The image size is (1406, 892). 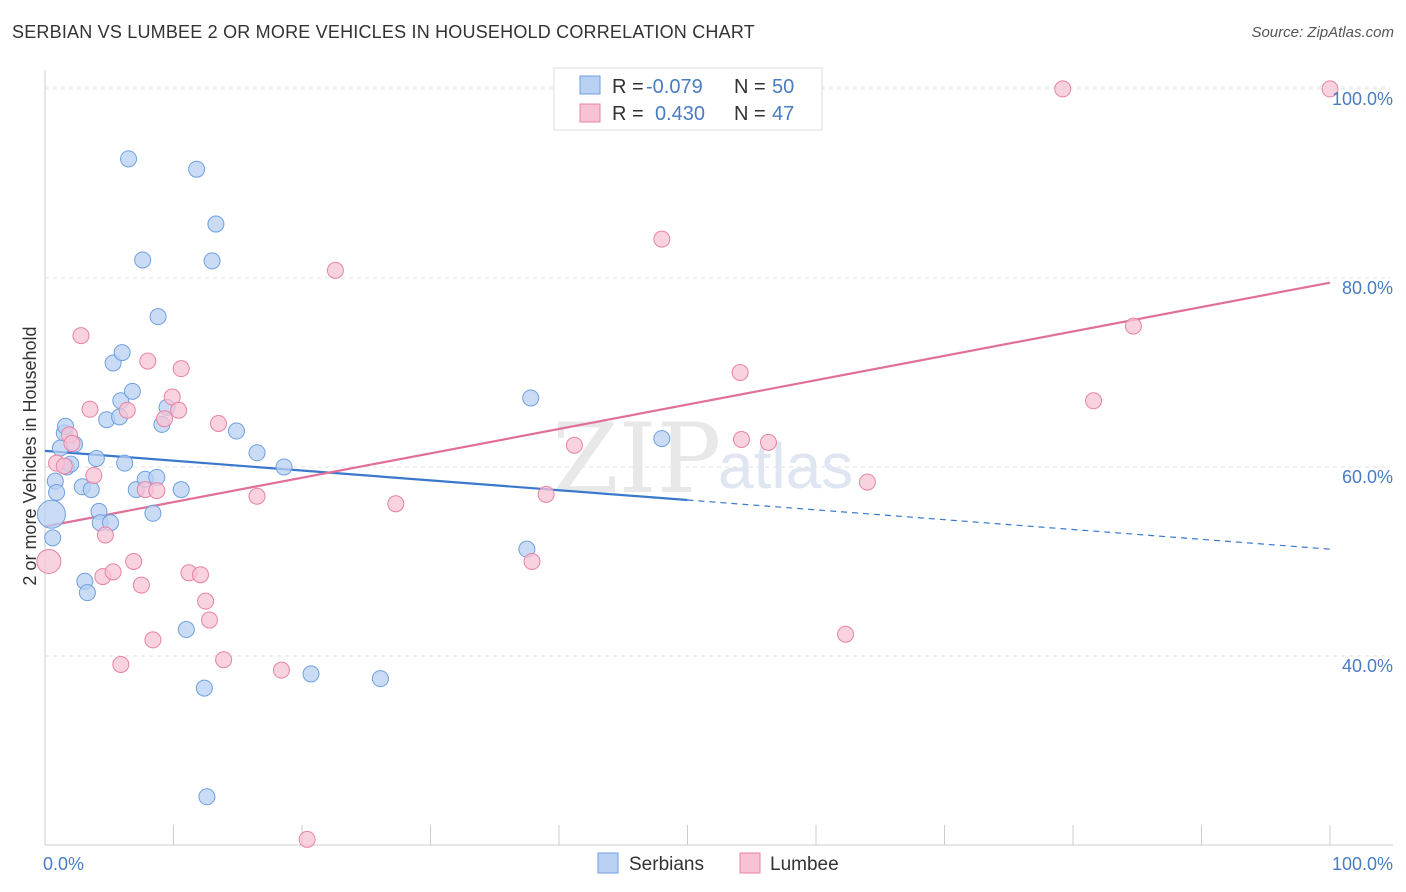 I want to click on bottom-legend-label-lumbee: Lumbee, so click(x=804, y=864).